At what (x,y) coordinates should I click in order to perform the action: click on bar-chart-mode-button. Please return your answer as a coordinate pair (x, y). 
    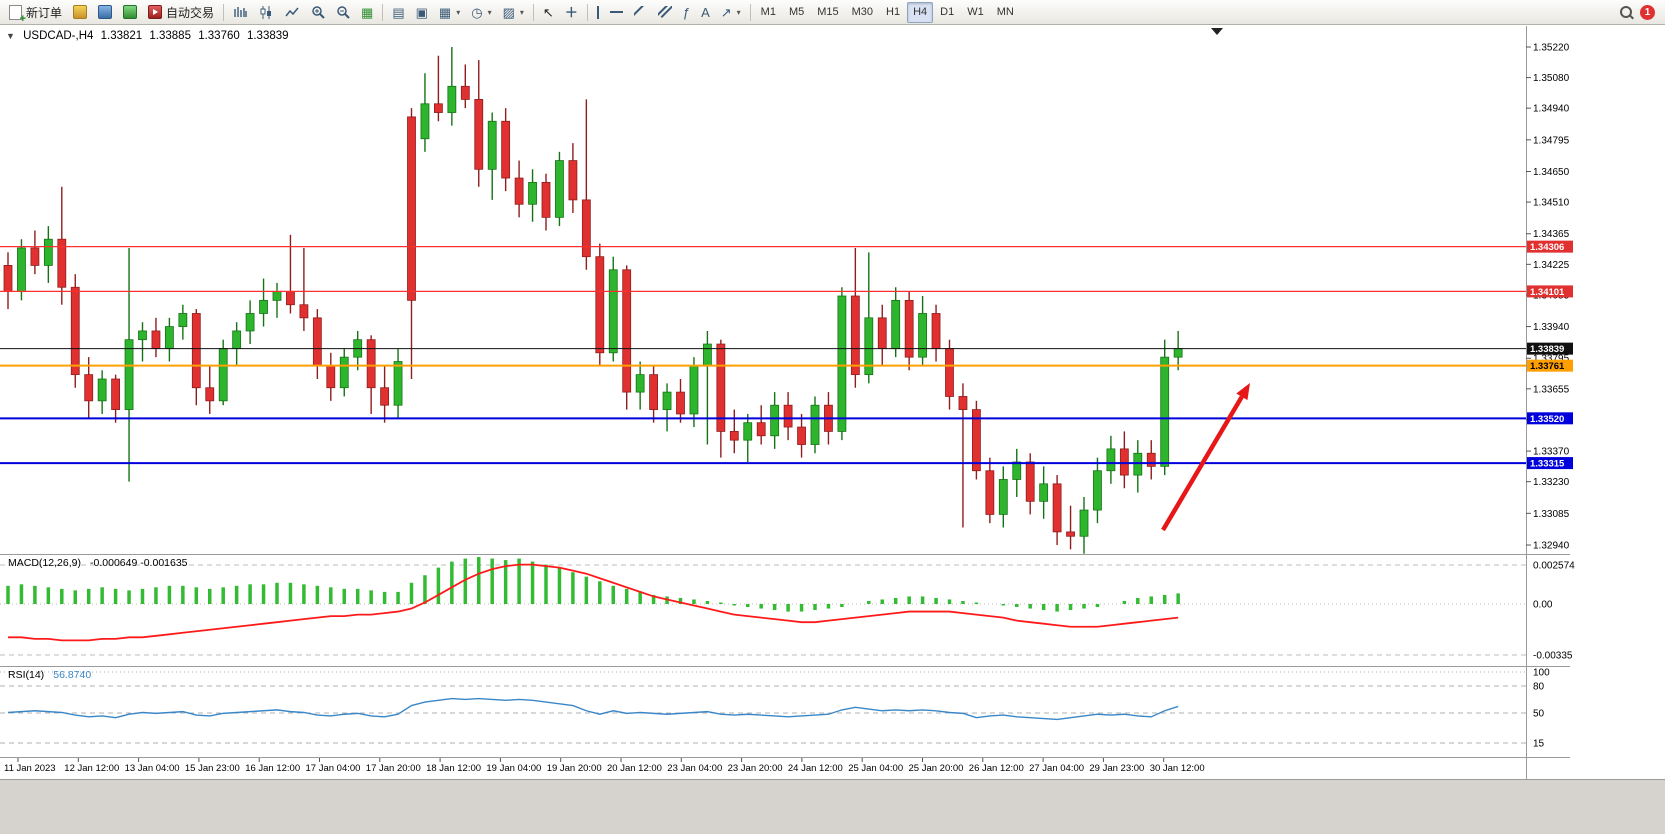
    Looking at the image, I should click on (240, 12).